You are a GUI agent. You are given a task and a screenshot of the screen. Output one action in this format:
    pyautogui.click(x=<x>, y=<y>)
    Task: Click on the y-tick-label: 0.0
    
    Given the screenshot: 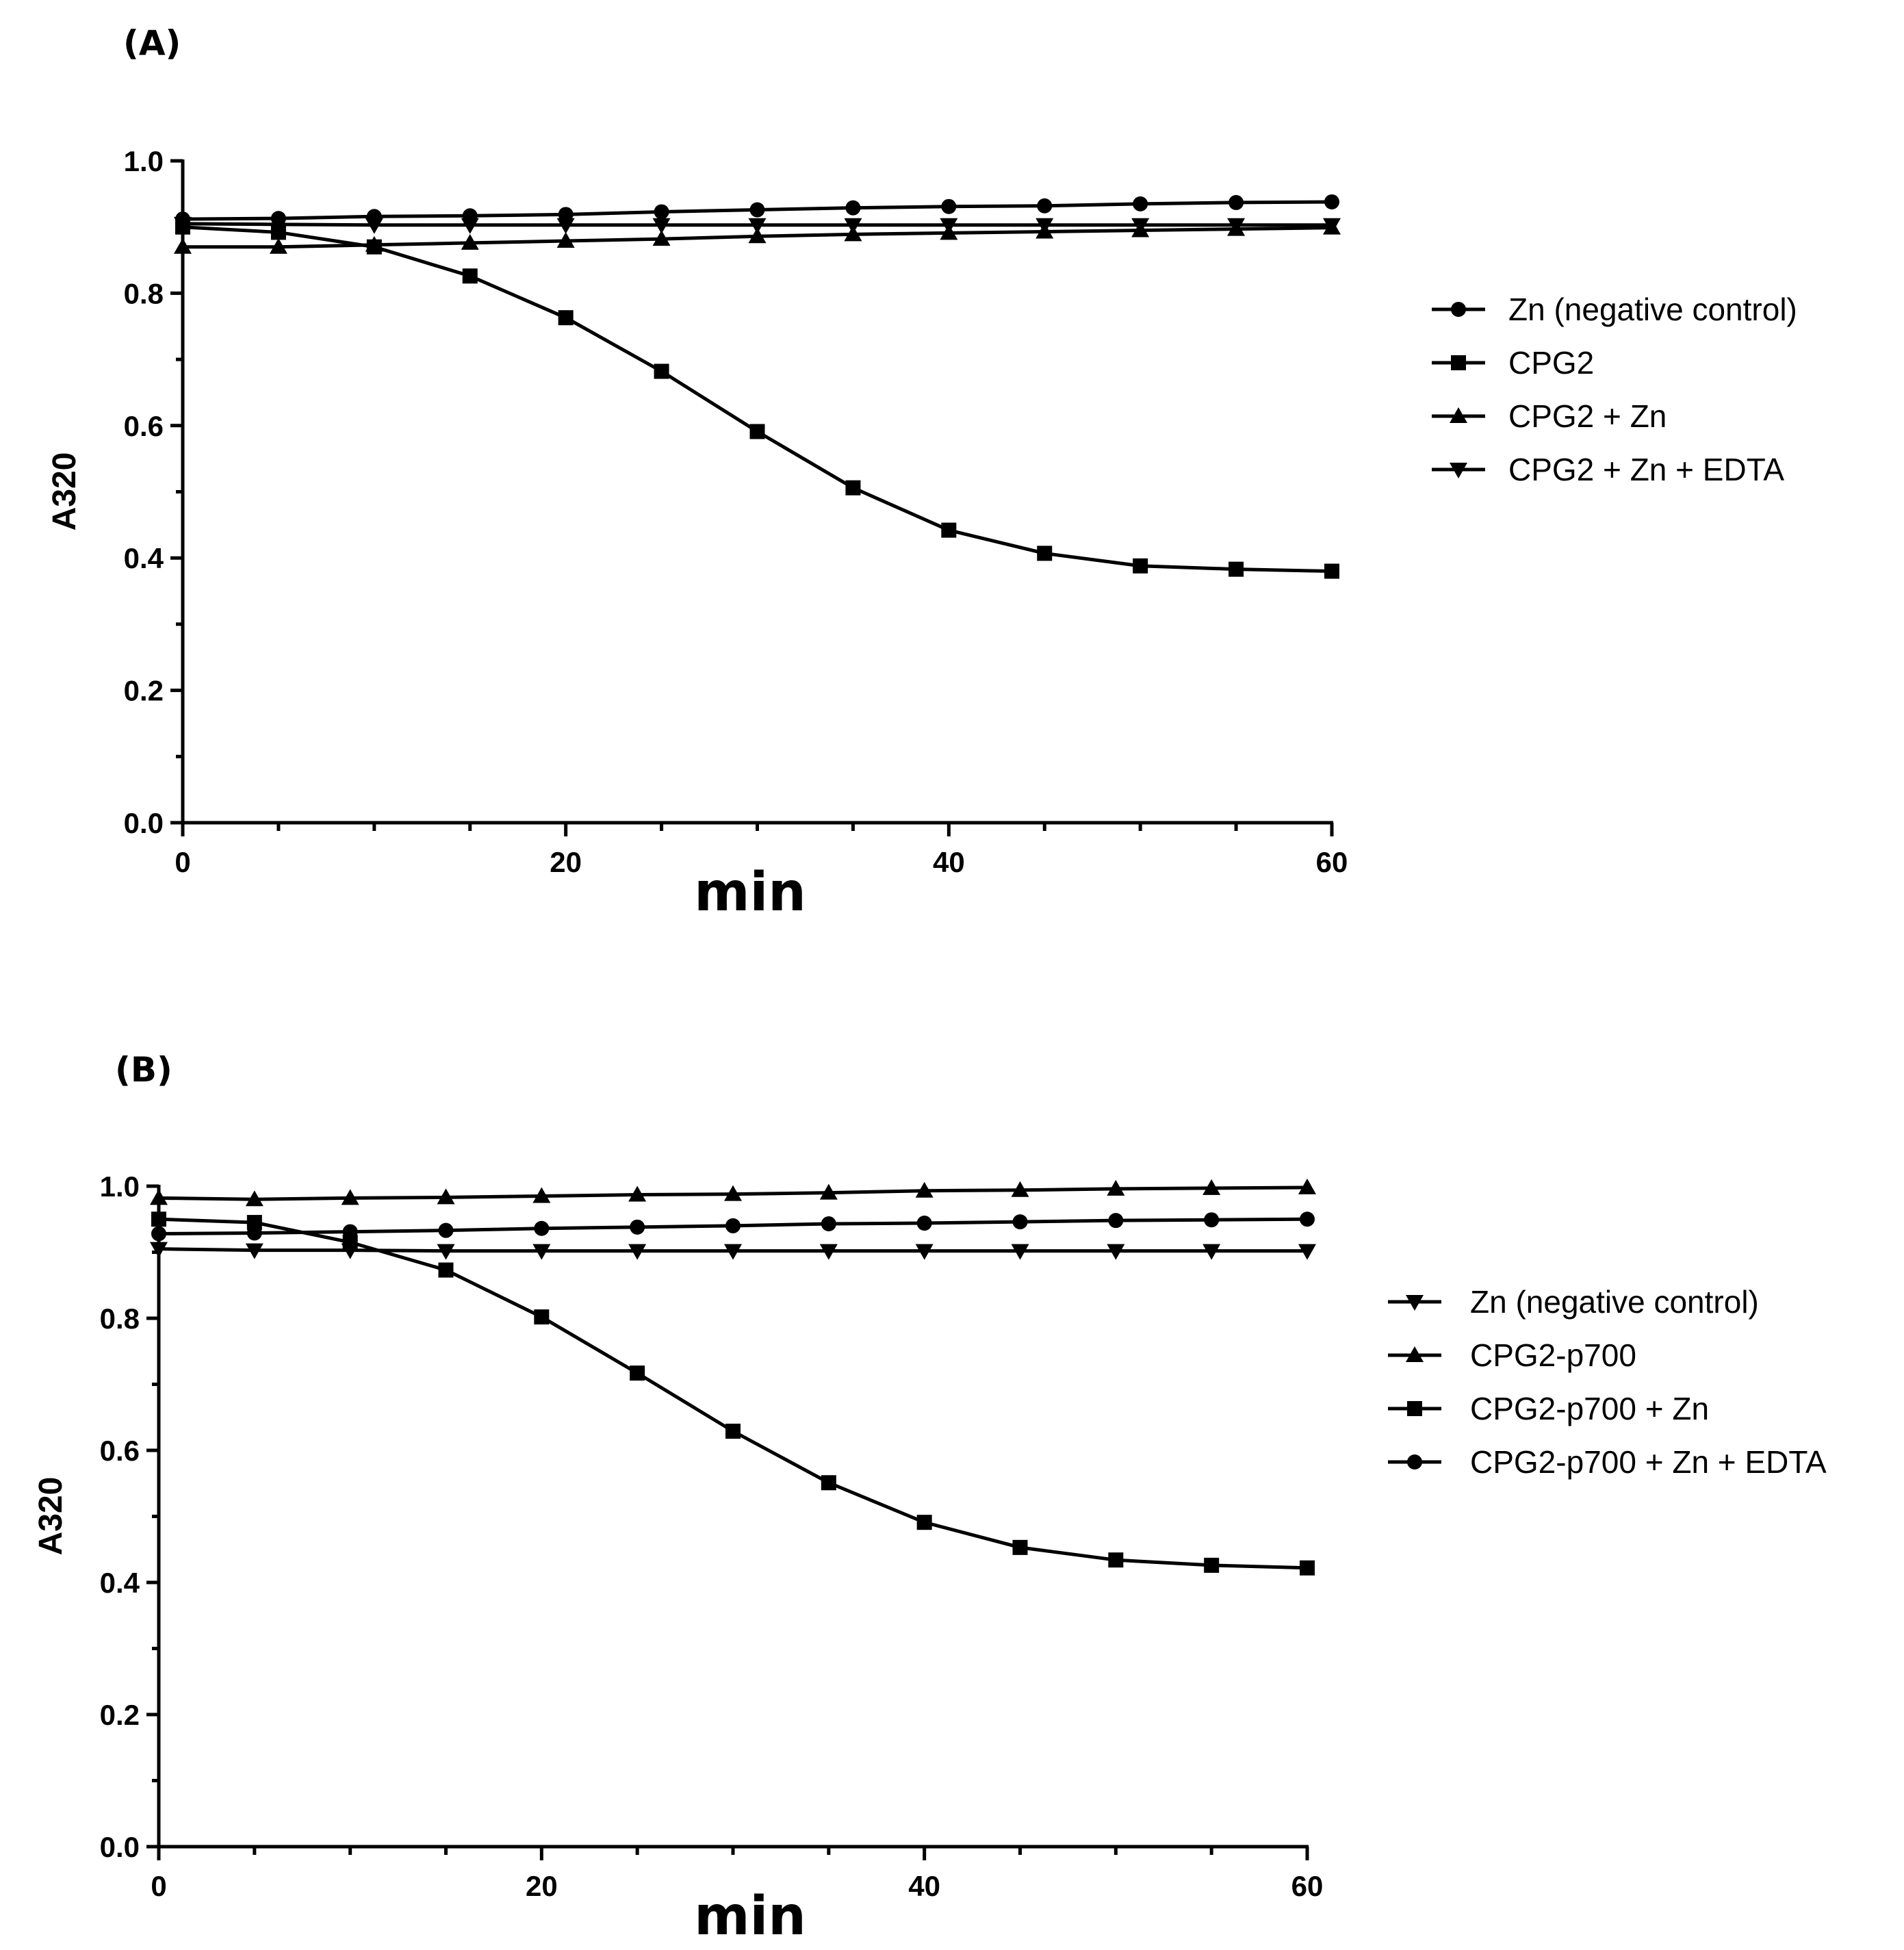 What is the action you would take?
    pyautogui.click(x=144, y=823)
    